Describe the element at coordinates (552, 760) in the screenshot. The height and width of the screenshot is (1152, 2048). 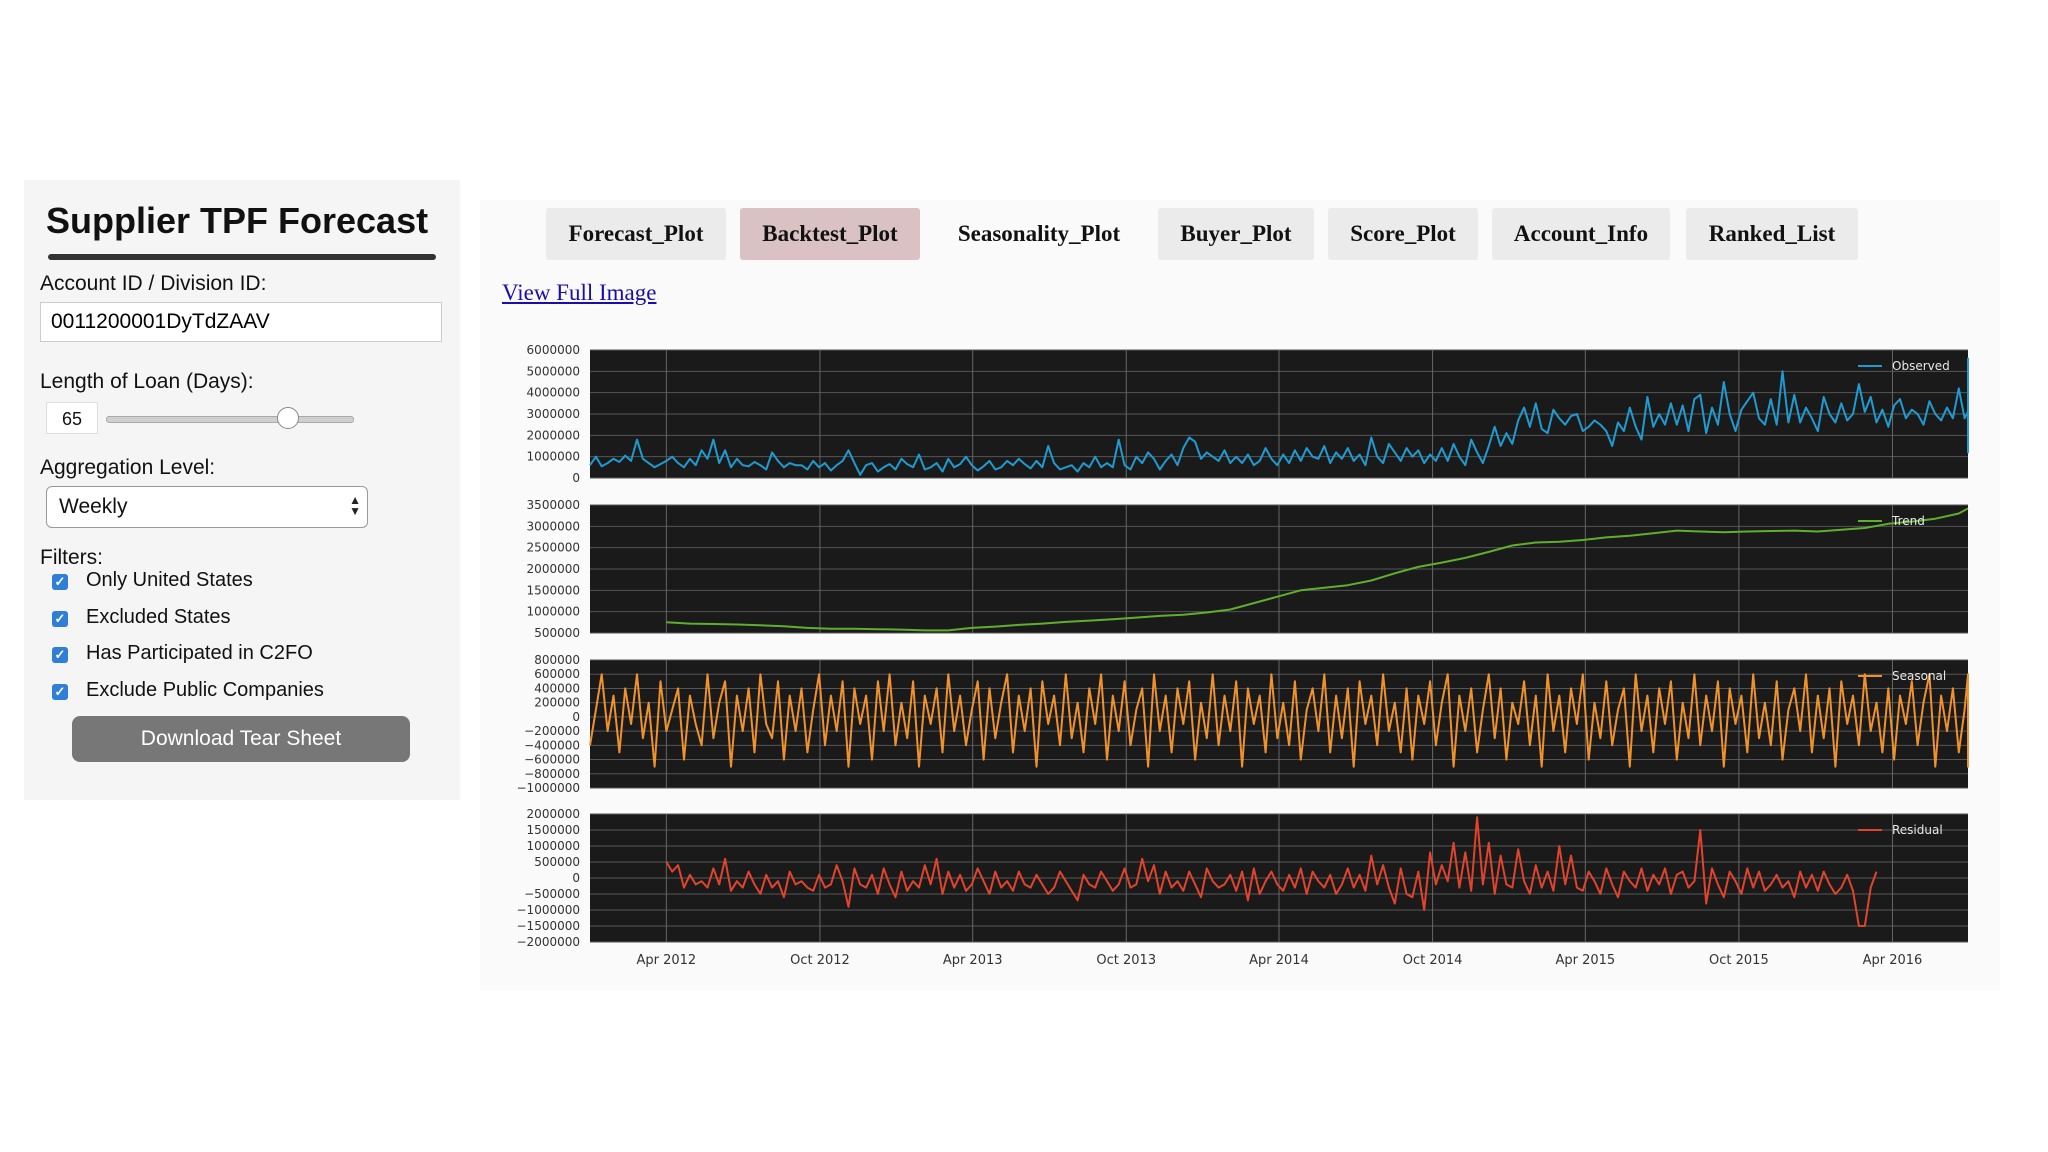
I see `y-tick-label: −600000` at that location.